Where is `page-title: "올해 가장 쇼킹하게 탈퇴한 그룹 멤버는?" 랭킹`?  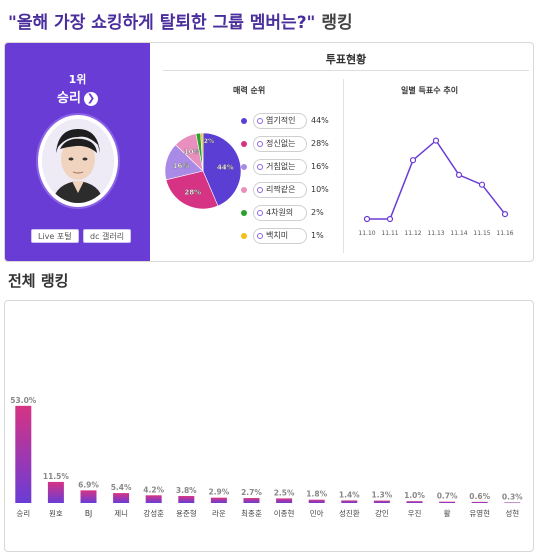
page-title: "올해 가장 쇼킹하게 탈퇴한 그룹 멤버는?" 랭킹 is located at coordinates (180, 20).